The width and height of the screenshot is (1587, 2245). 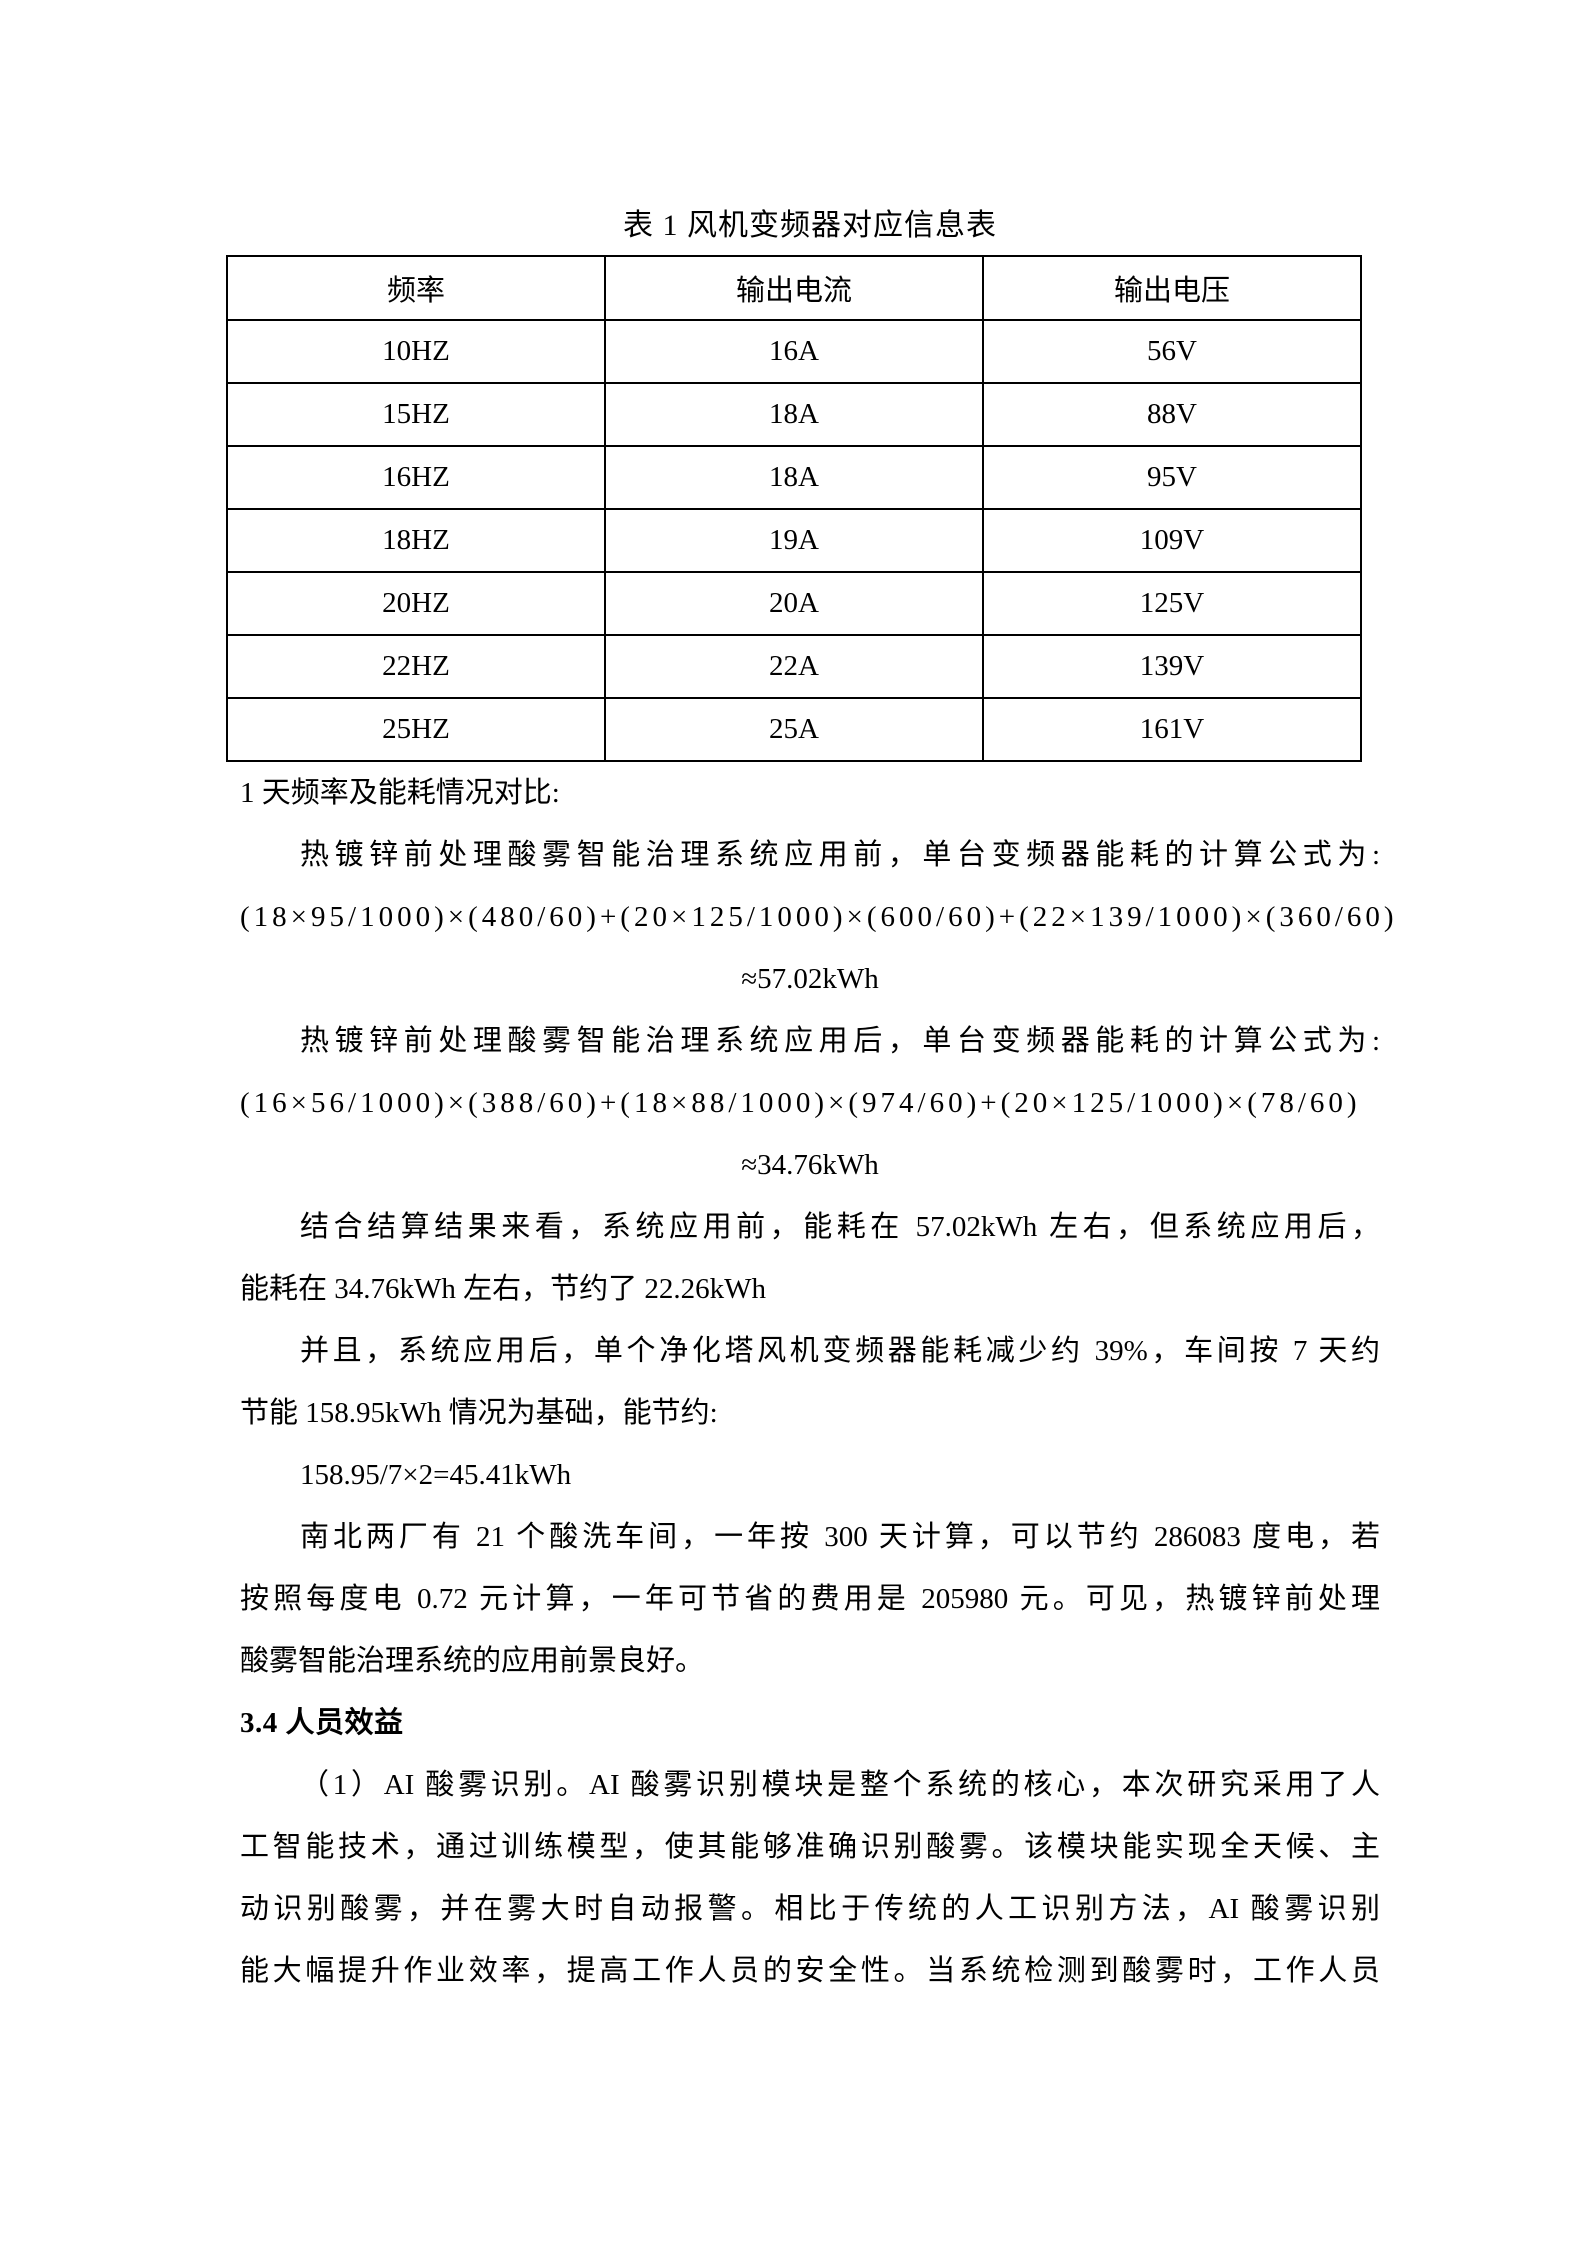 What do you see at coordinates (416, 540) in the screenshot?
I see `table-cell: 18HZ` at bounding box center [416, 540].